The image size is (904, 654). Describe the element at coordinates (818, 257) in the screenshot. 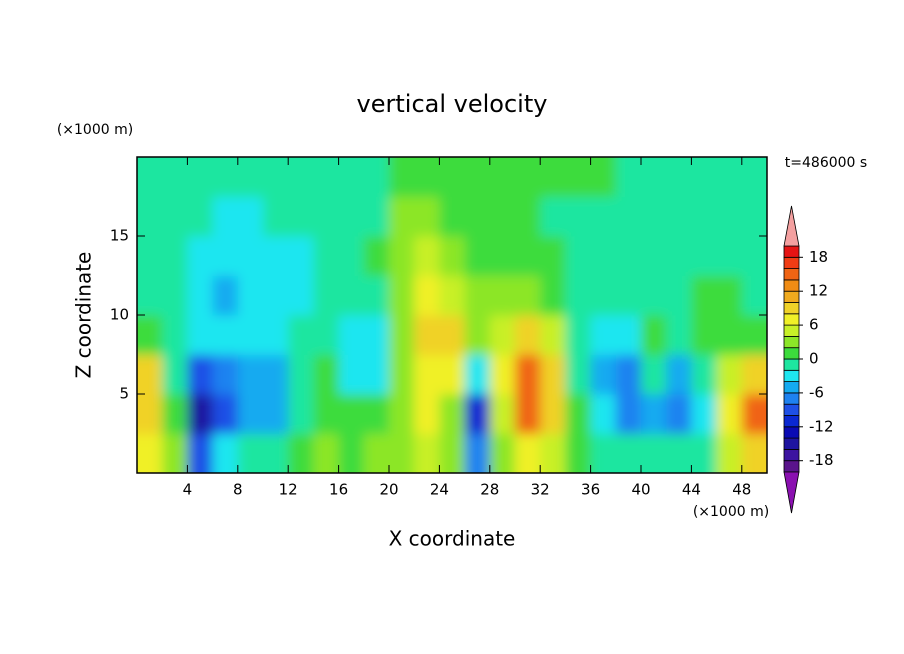

I see `colorbar-tick-label: 18` at that location.